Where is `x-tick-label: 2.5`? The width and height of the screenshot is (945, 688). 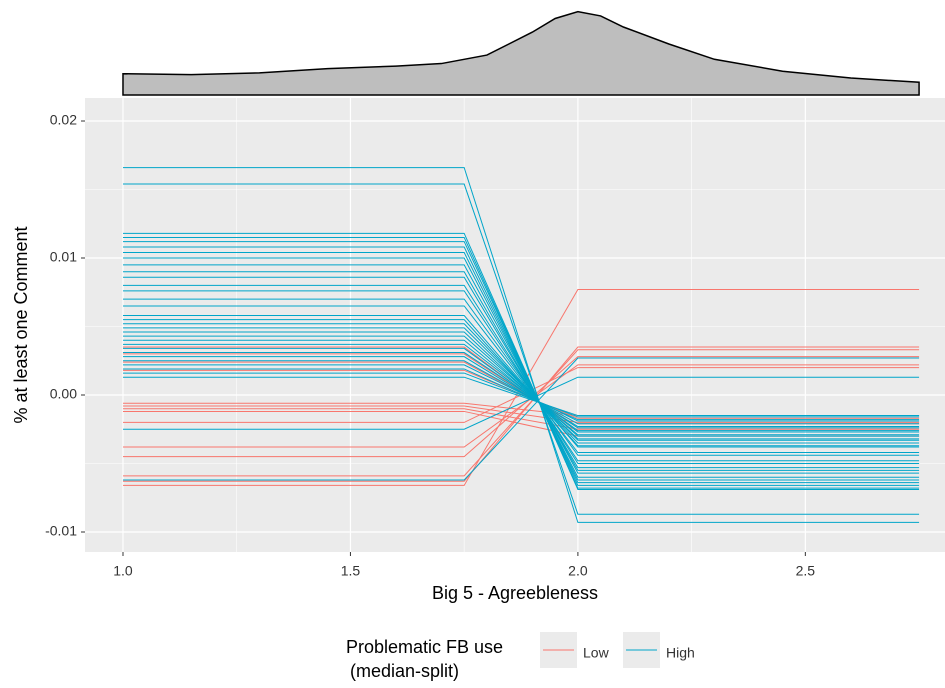 x-tick-label: 2.5 is located at coordinates (806, 571).